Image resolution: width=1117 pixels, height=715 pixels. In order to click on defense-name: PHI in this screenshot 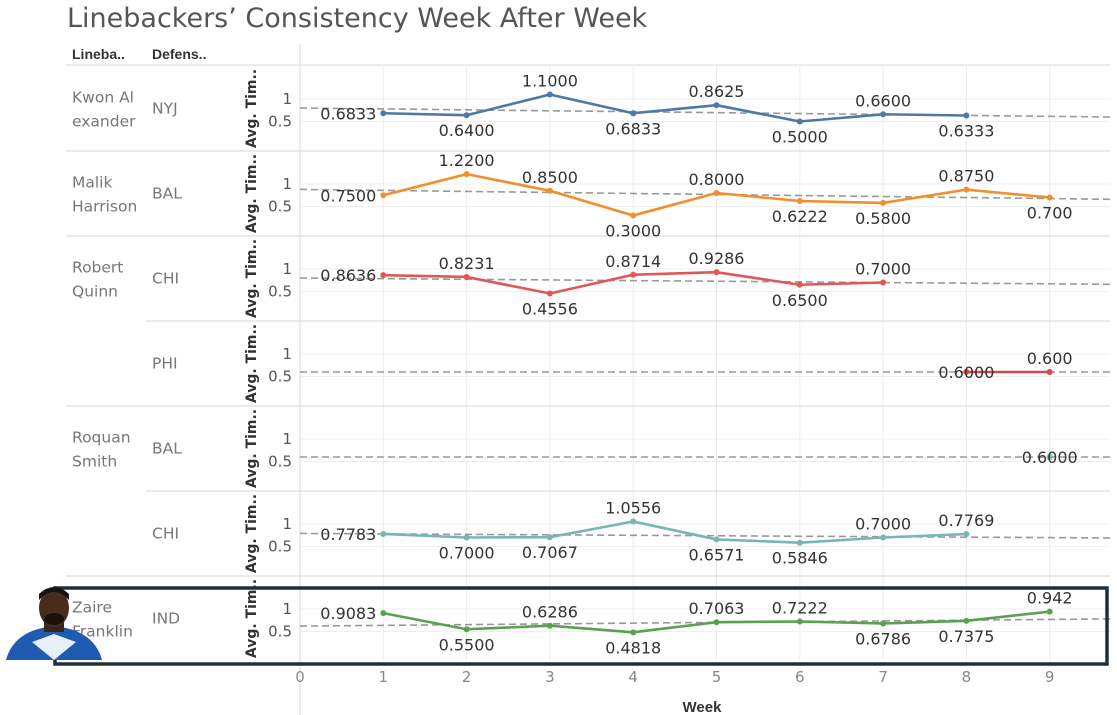, I will do `click(165, 364)`.